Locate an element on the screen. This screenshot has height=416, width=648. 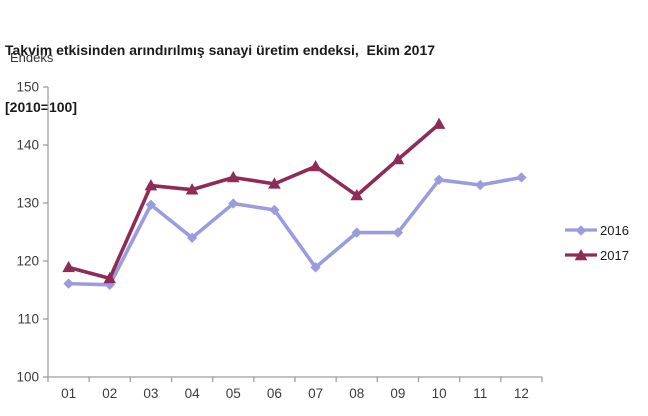
legend-label: 2016 is located at coordinates (614, 230).